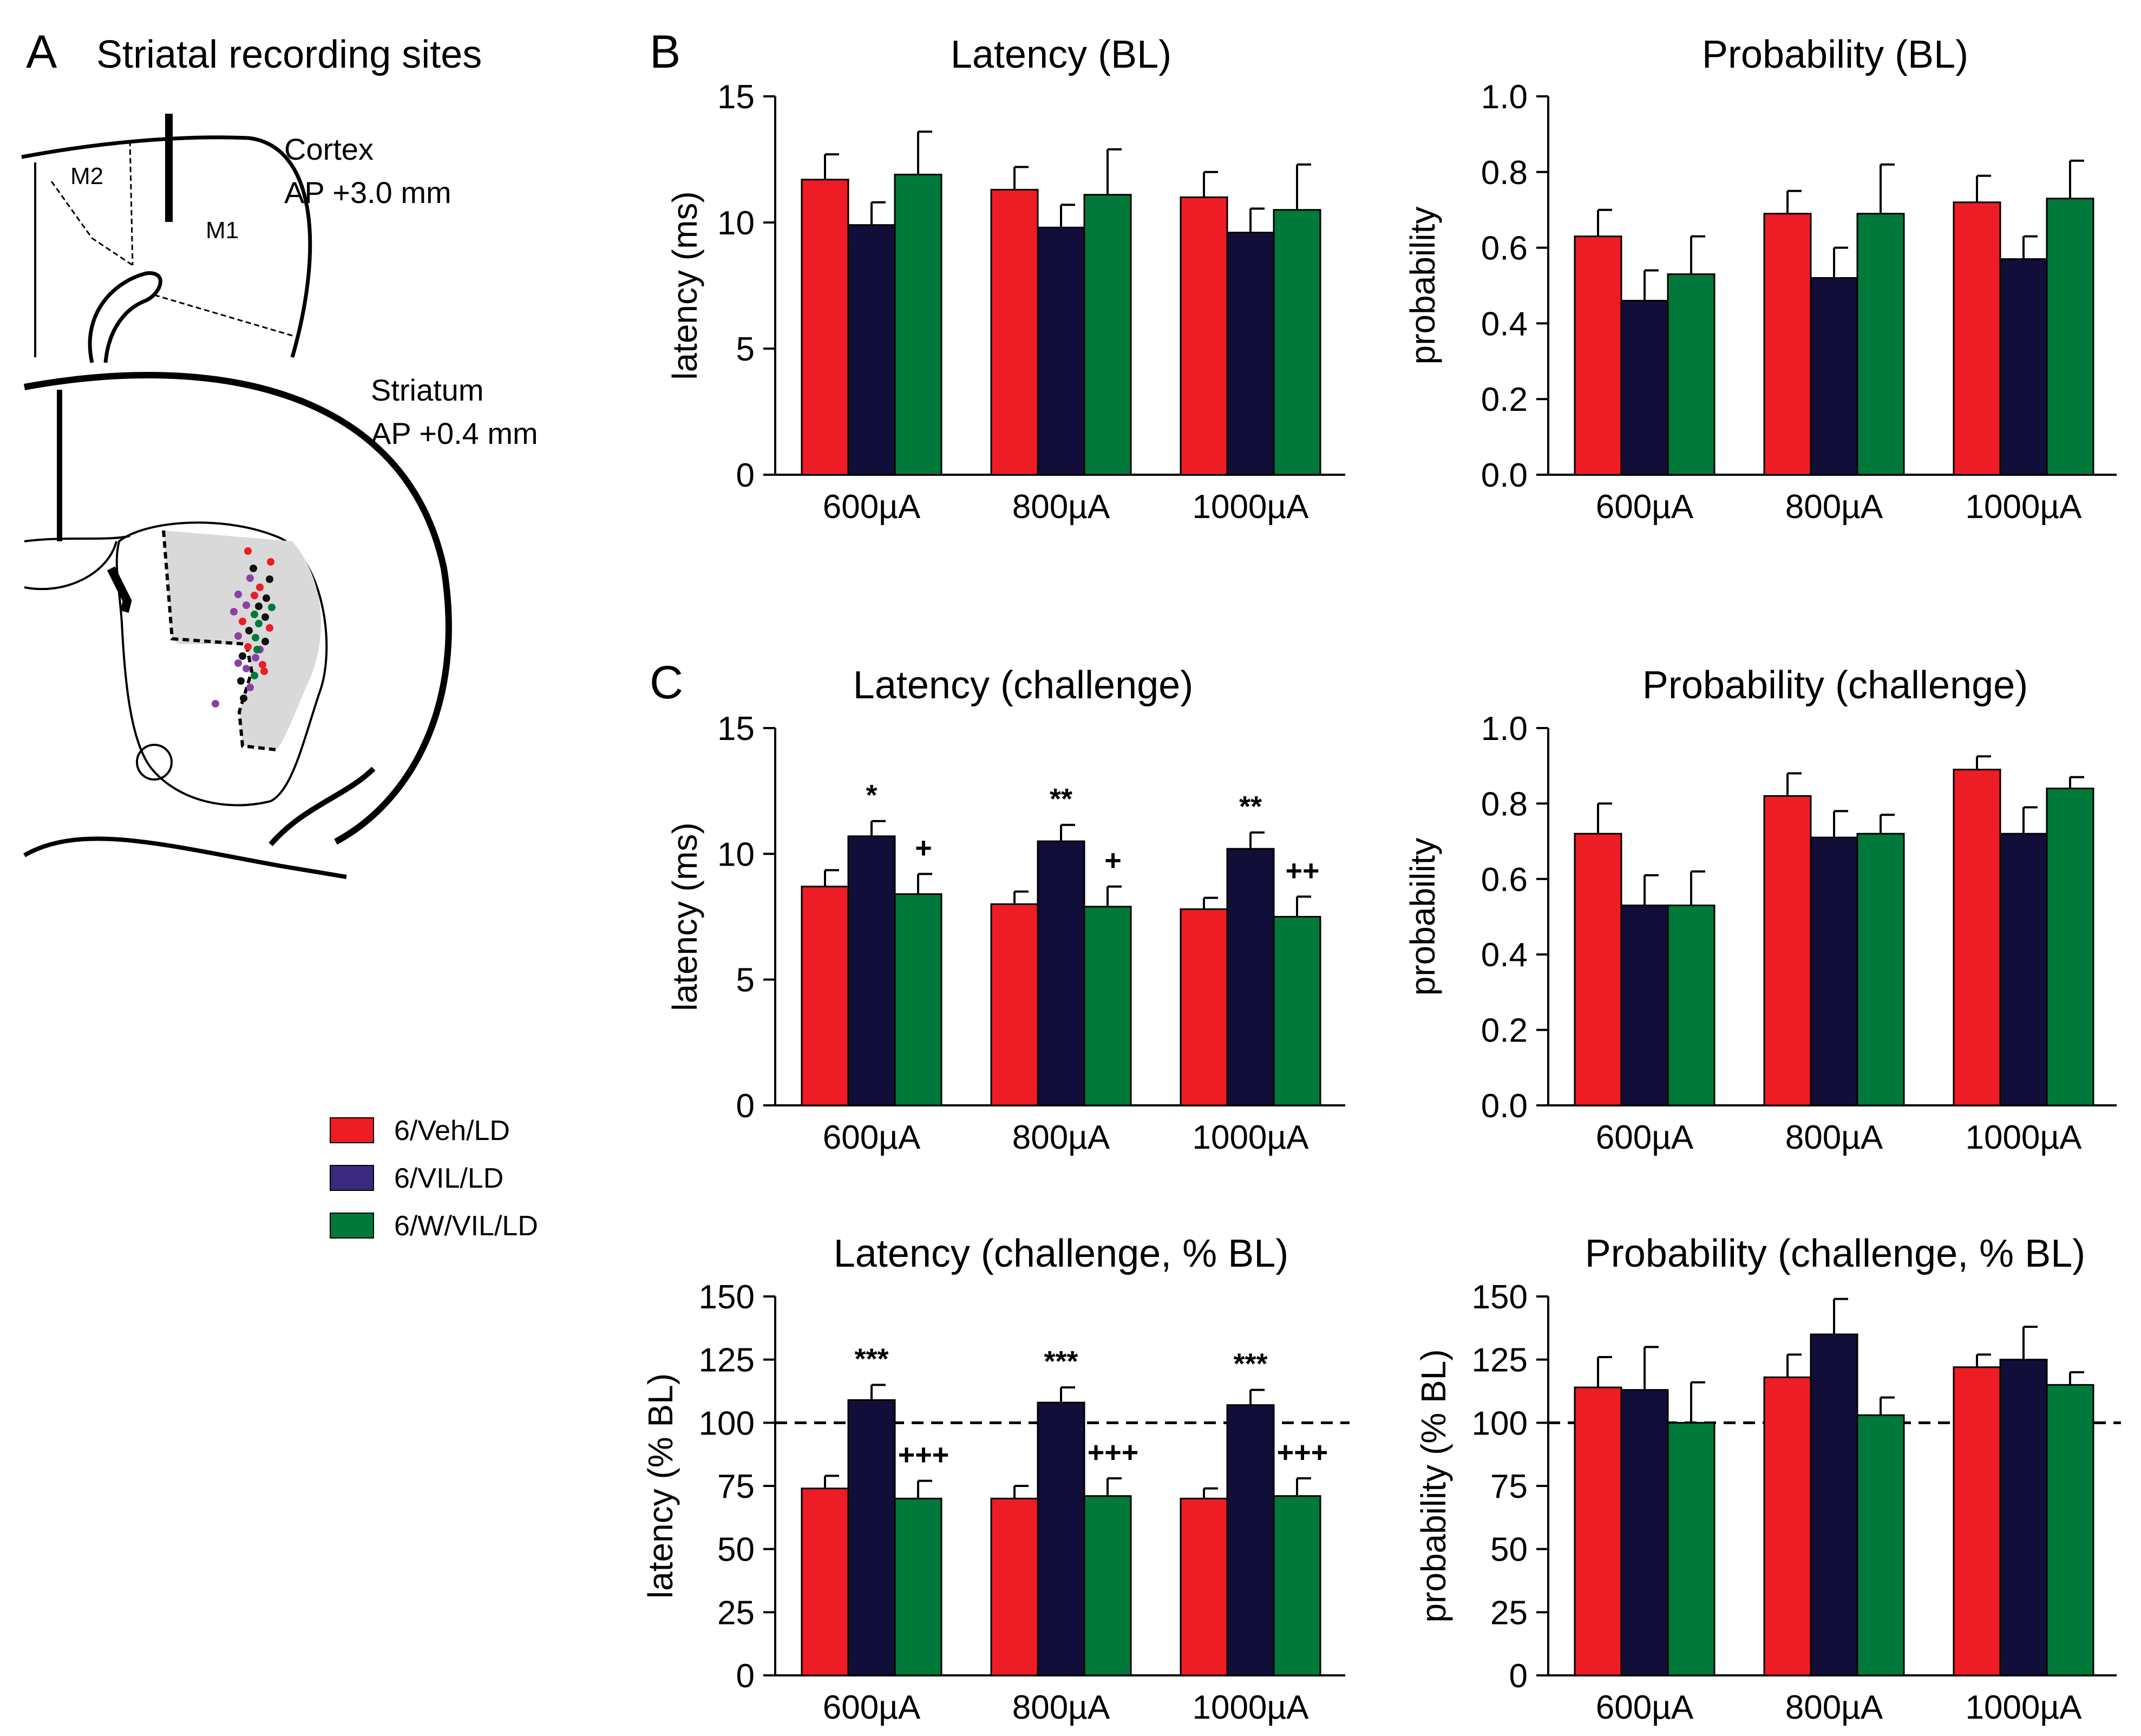 This screenshot has height=1736, width=2141. I want to click on y-axis-label: latency (% BL), so click(660, 1486).